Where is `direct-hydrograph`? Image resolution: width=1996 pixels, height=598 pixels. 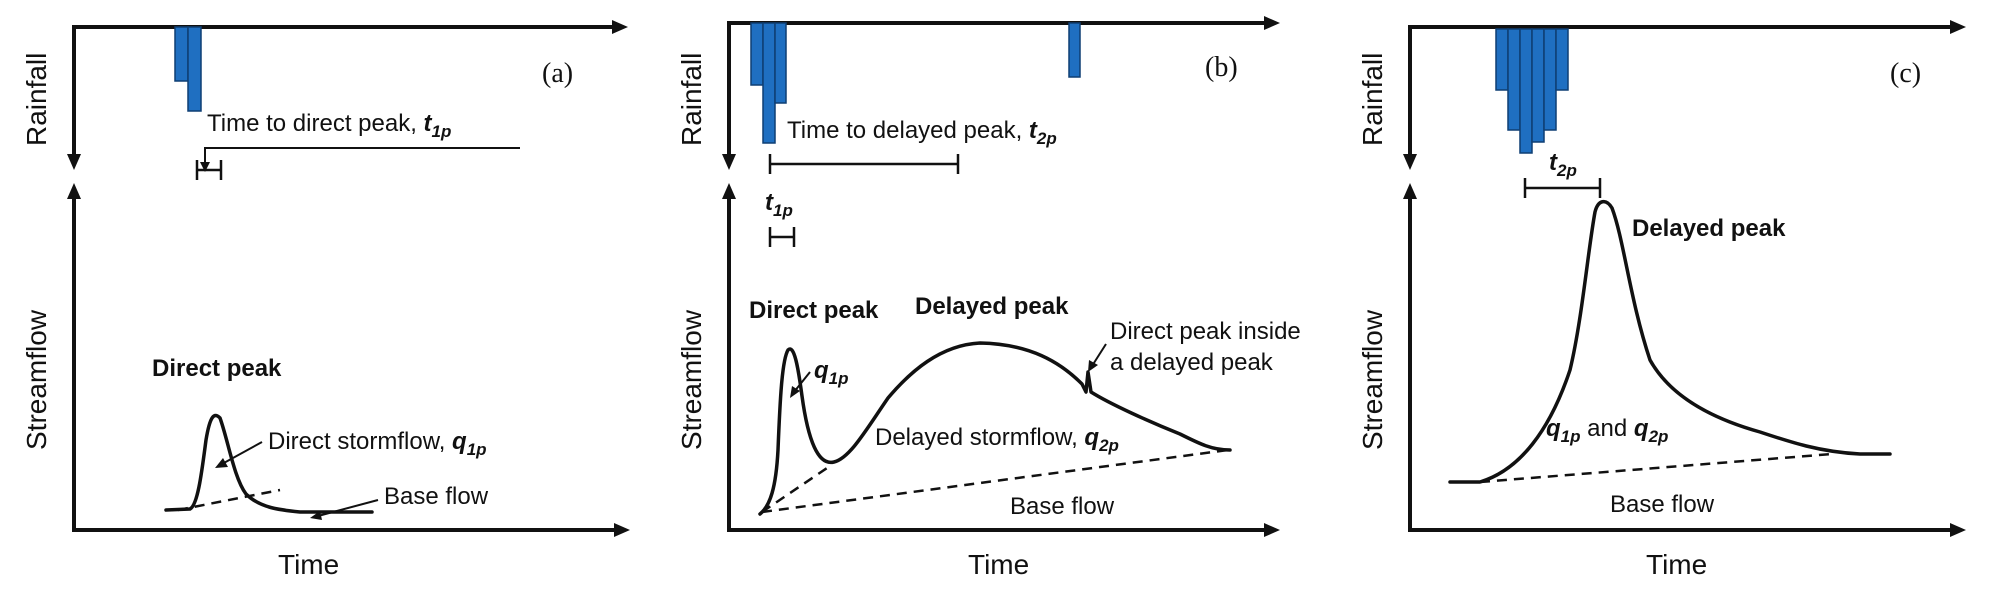 direct-hydrograph is located at coordinates (269, 463).